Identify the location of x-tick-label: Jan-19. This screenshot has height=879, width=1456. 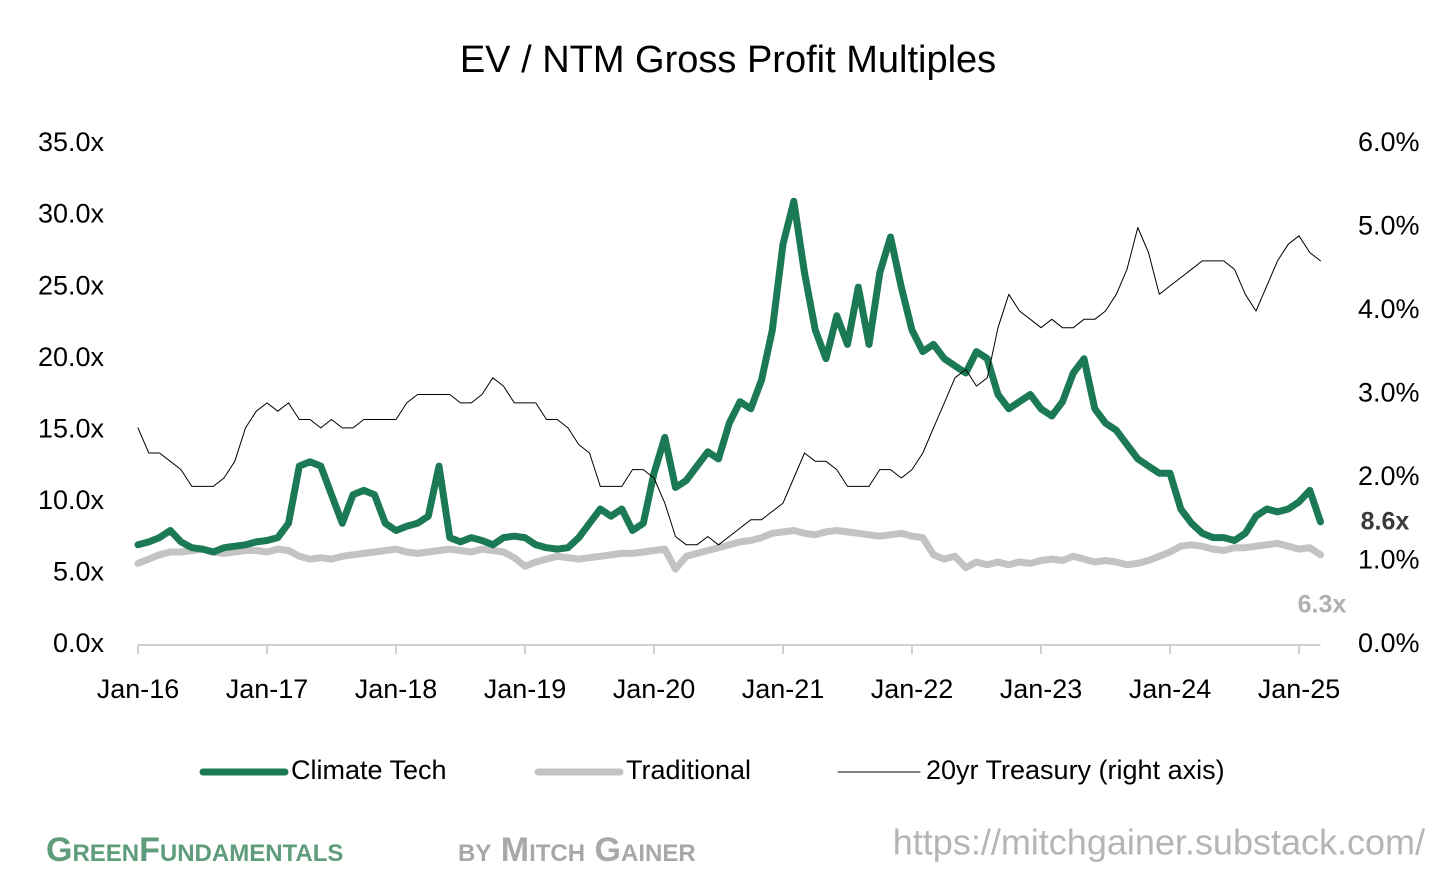
(525, 689).